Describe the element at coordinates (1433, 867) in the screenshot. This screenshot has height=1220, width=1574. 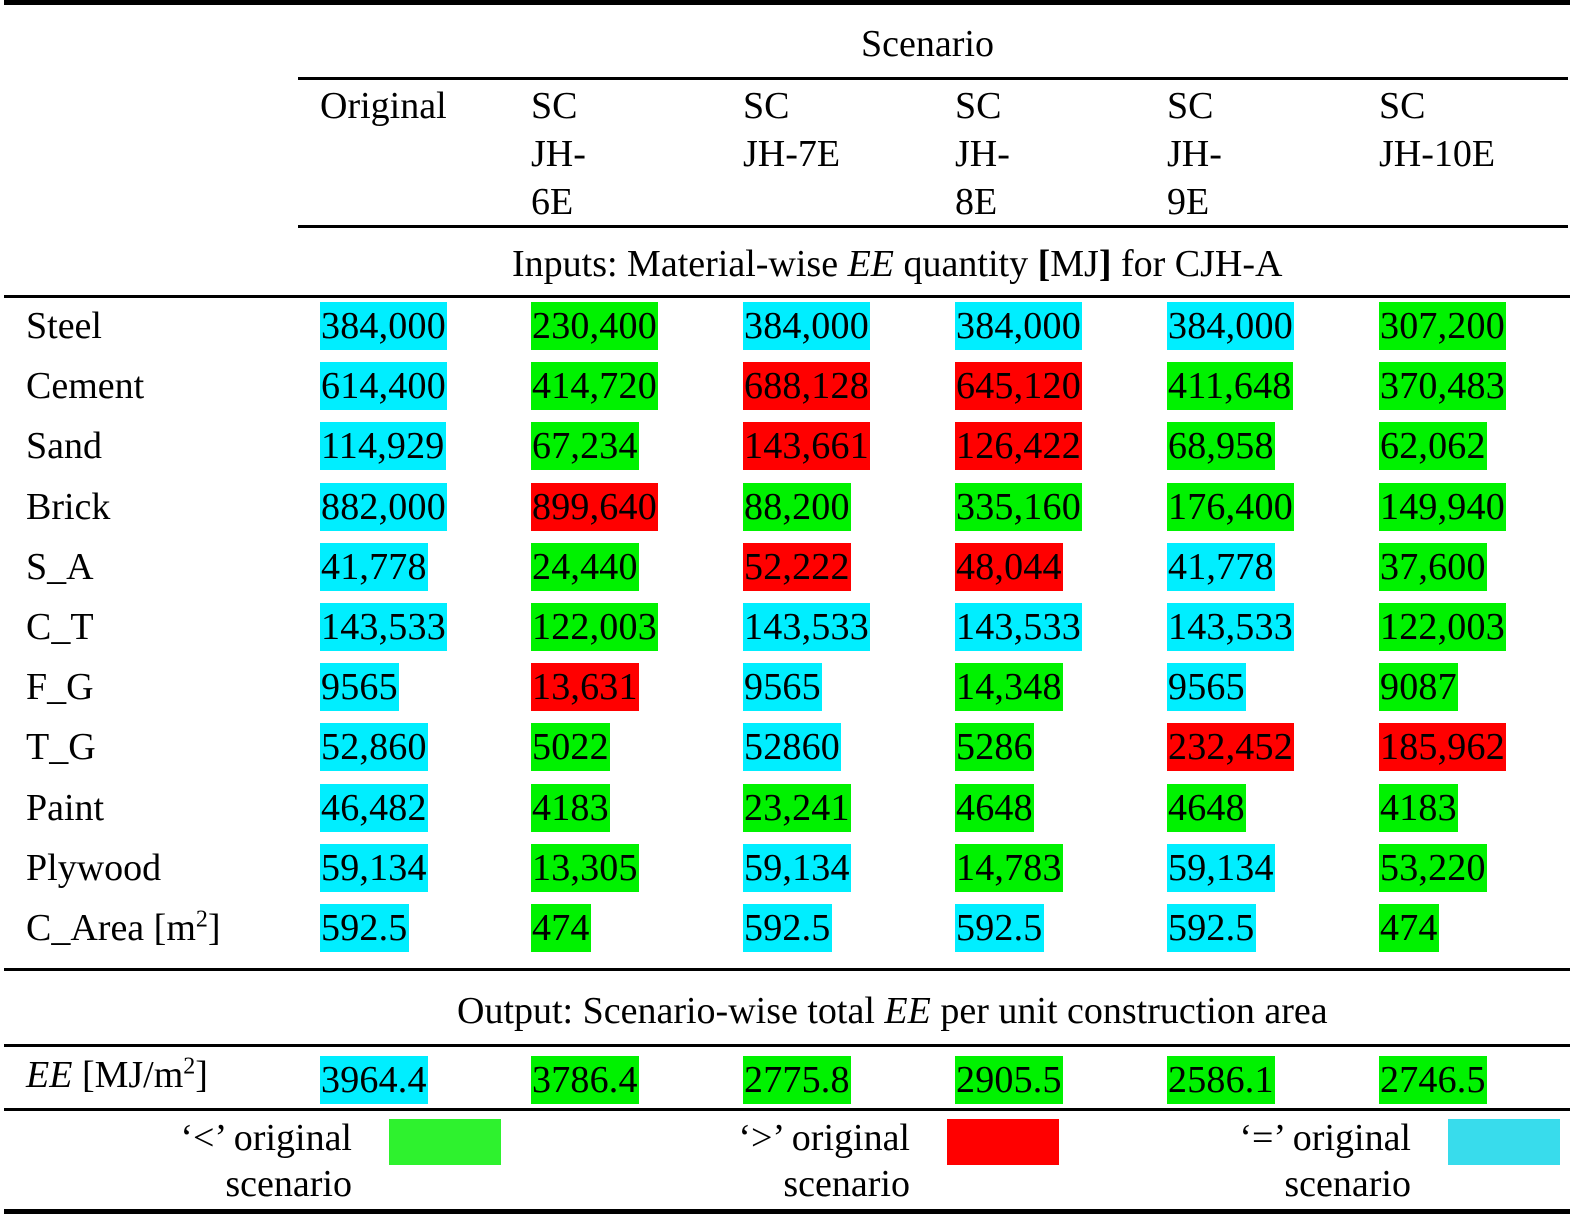
I see `value-cell: 53,220` at that location.